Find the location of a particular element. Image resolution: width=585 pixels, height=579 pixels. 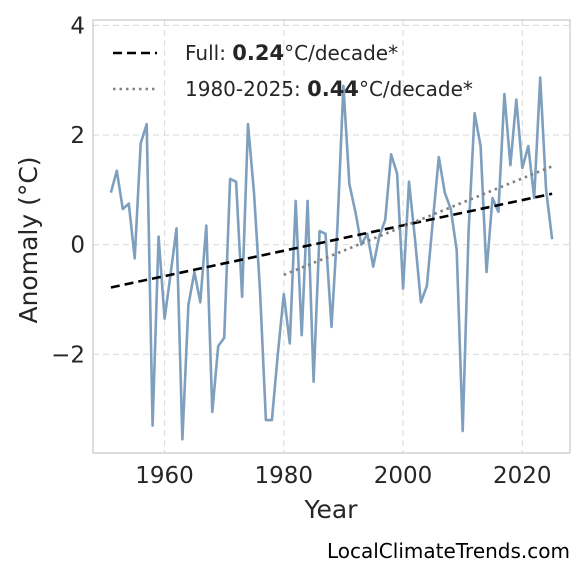

legend-entry-full-trend: Full: 0.24°C/decade* is located at coordinates (291, 53).